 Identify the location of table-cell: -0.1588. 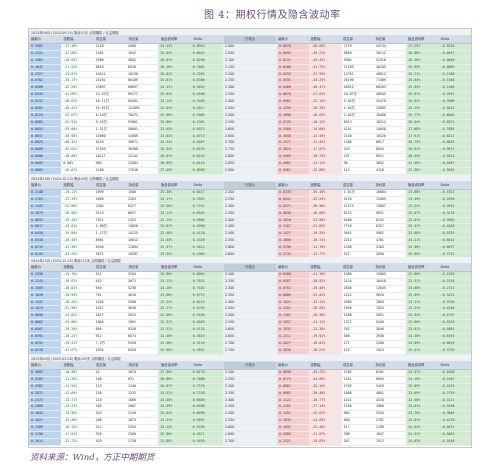
(454, 81).